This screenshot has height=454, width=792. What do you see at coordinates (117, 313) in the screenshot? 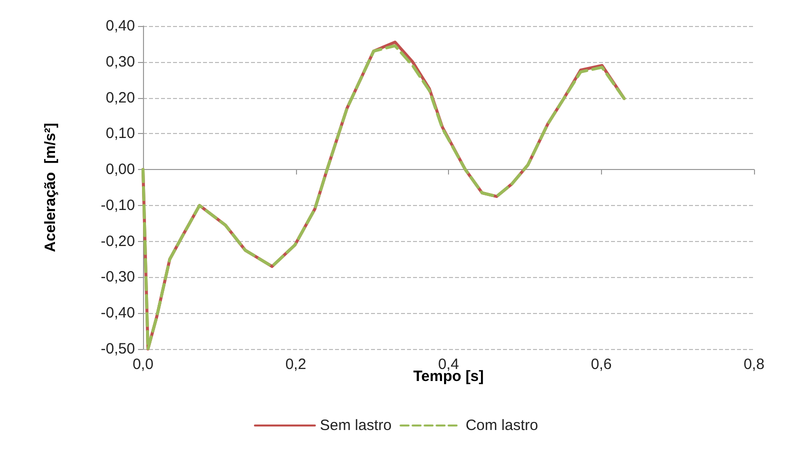
I see `y-tick-label: -0,40` at bounding box center [117, 313].